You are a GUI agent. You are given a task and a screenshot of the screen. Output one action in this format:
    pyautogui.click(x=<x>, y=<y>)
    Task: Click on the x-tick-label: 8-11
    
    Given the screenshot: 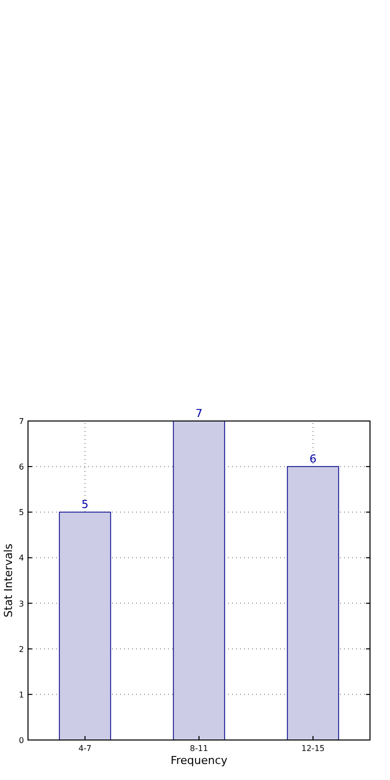 What is the action you would take?
    pyautogui.click(x=199, y=748)
    